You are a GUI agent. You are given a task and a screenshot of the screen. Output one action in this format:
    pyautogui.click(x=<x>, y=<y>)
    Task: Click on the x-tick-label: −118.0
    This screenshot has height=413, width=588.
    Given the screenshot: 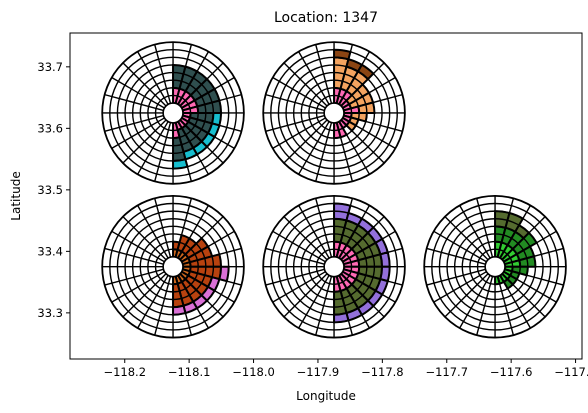 What is the action you would take?
    pyautogui.click(x=253, y=372)
    